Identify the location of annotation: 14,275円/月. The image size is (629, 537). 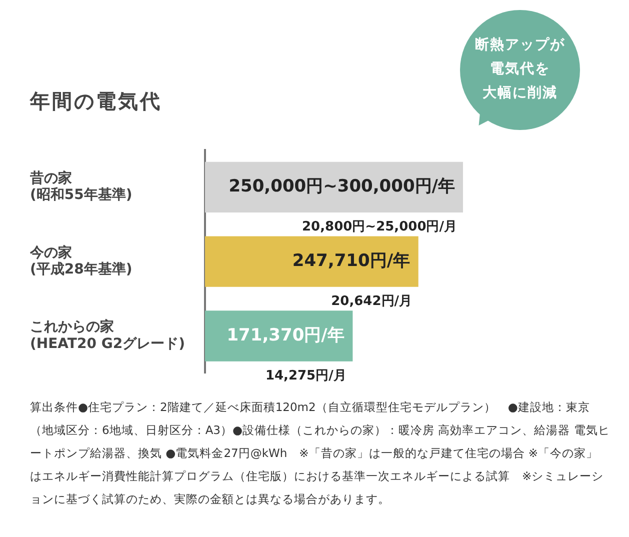
(305, 376).